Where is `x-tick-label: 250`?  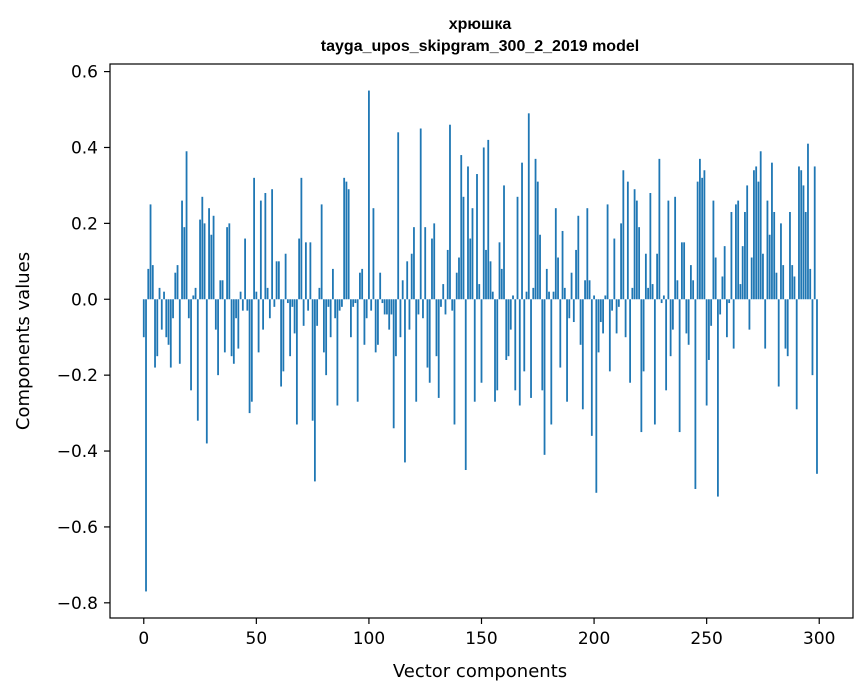 x-tick-label: 250 is located at coordinates (706, 639).